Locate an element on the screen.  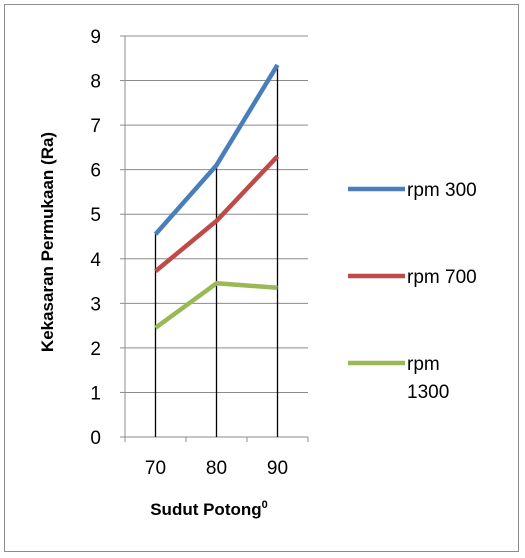
y-tick-label-8: 8 is located at coordinates (95, 82).